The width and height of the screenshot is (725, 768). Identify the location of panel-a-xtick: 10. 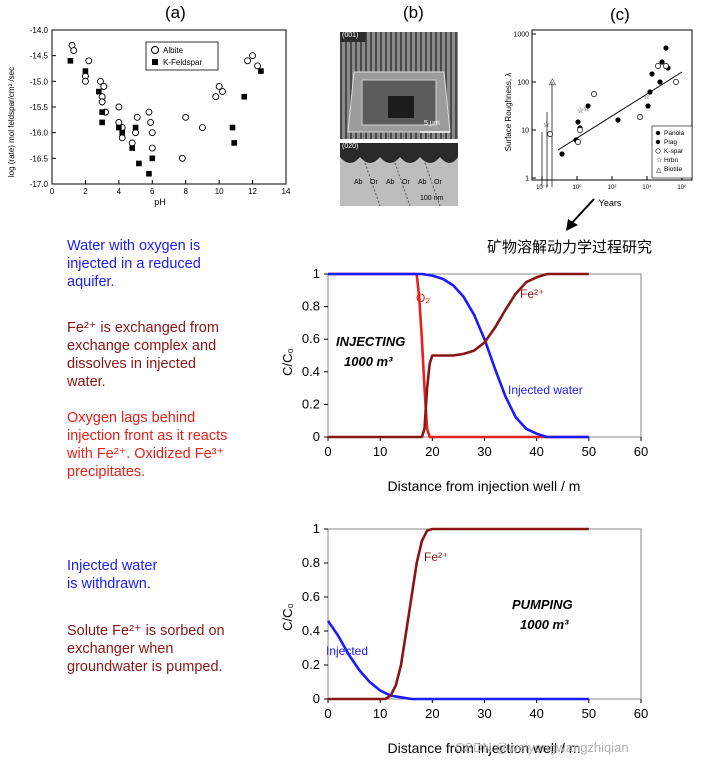
(219, 191).